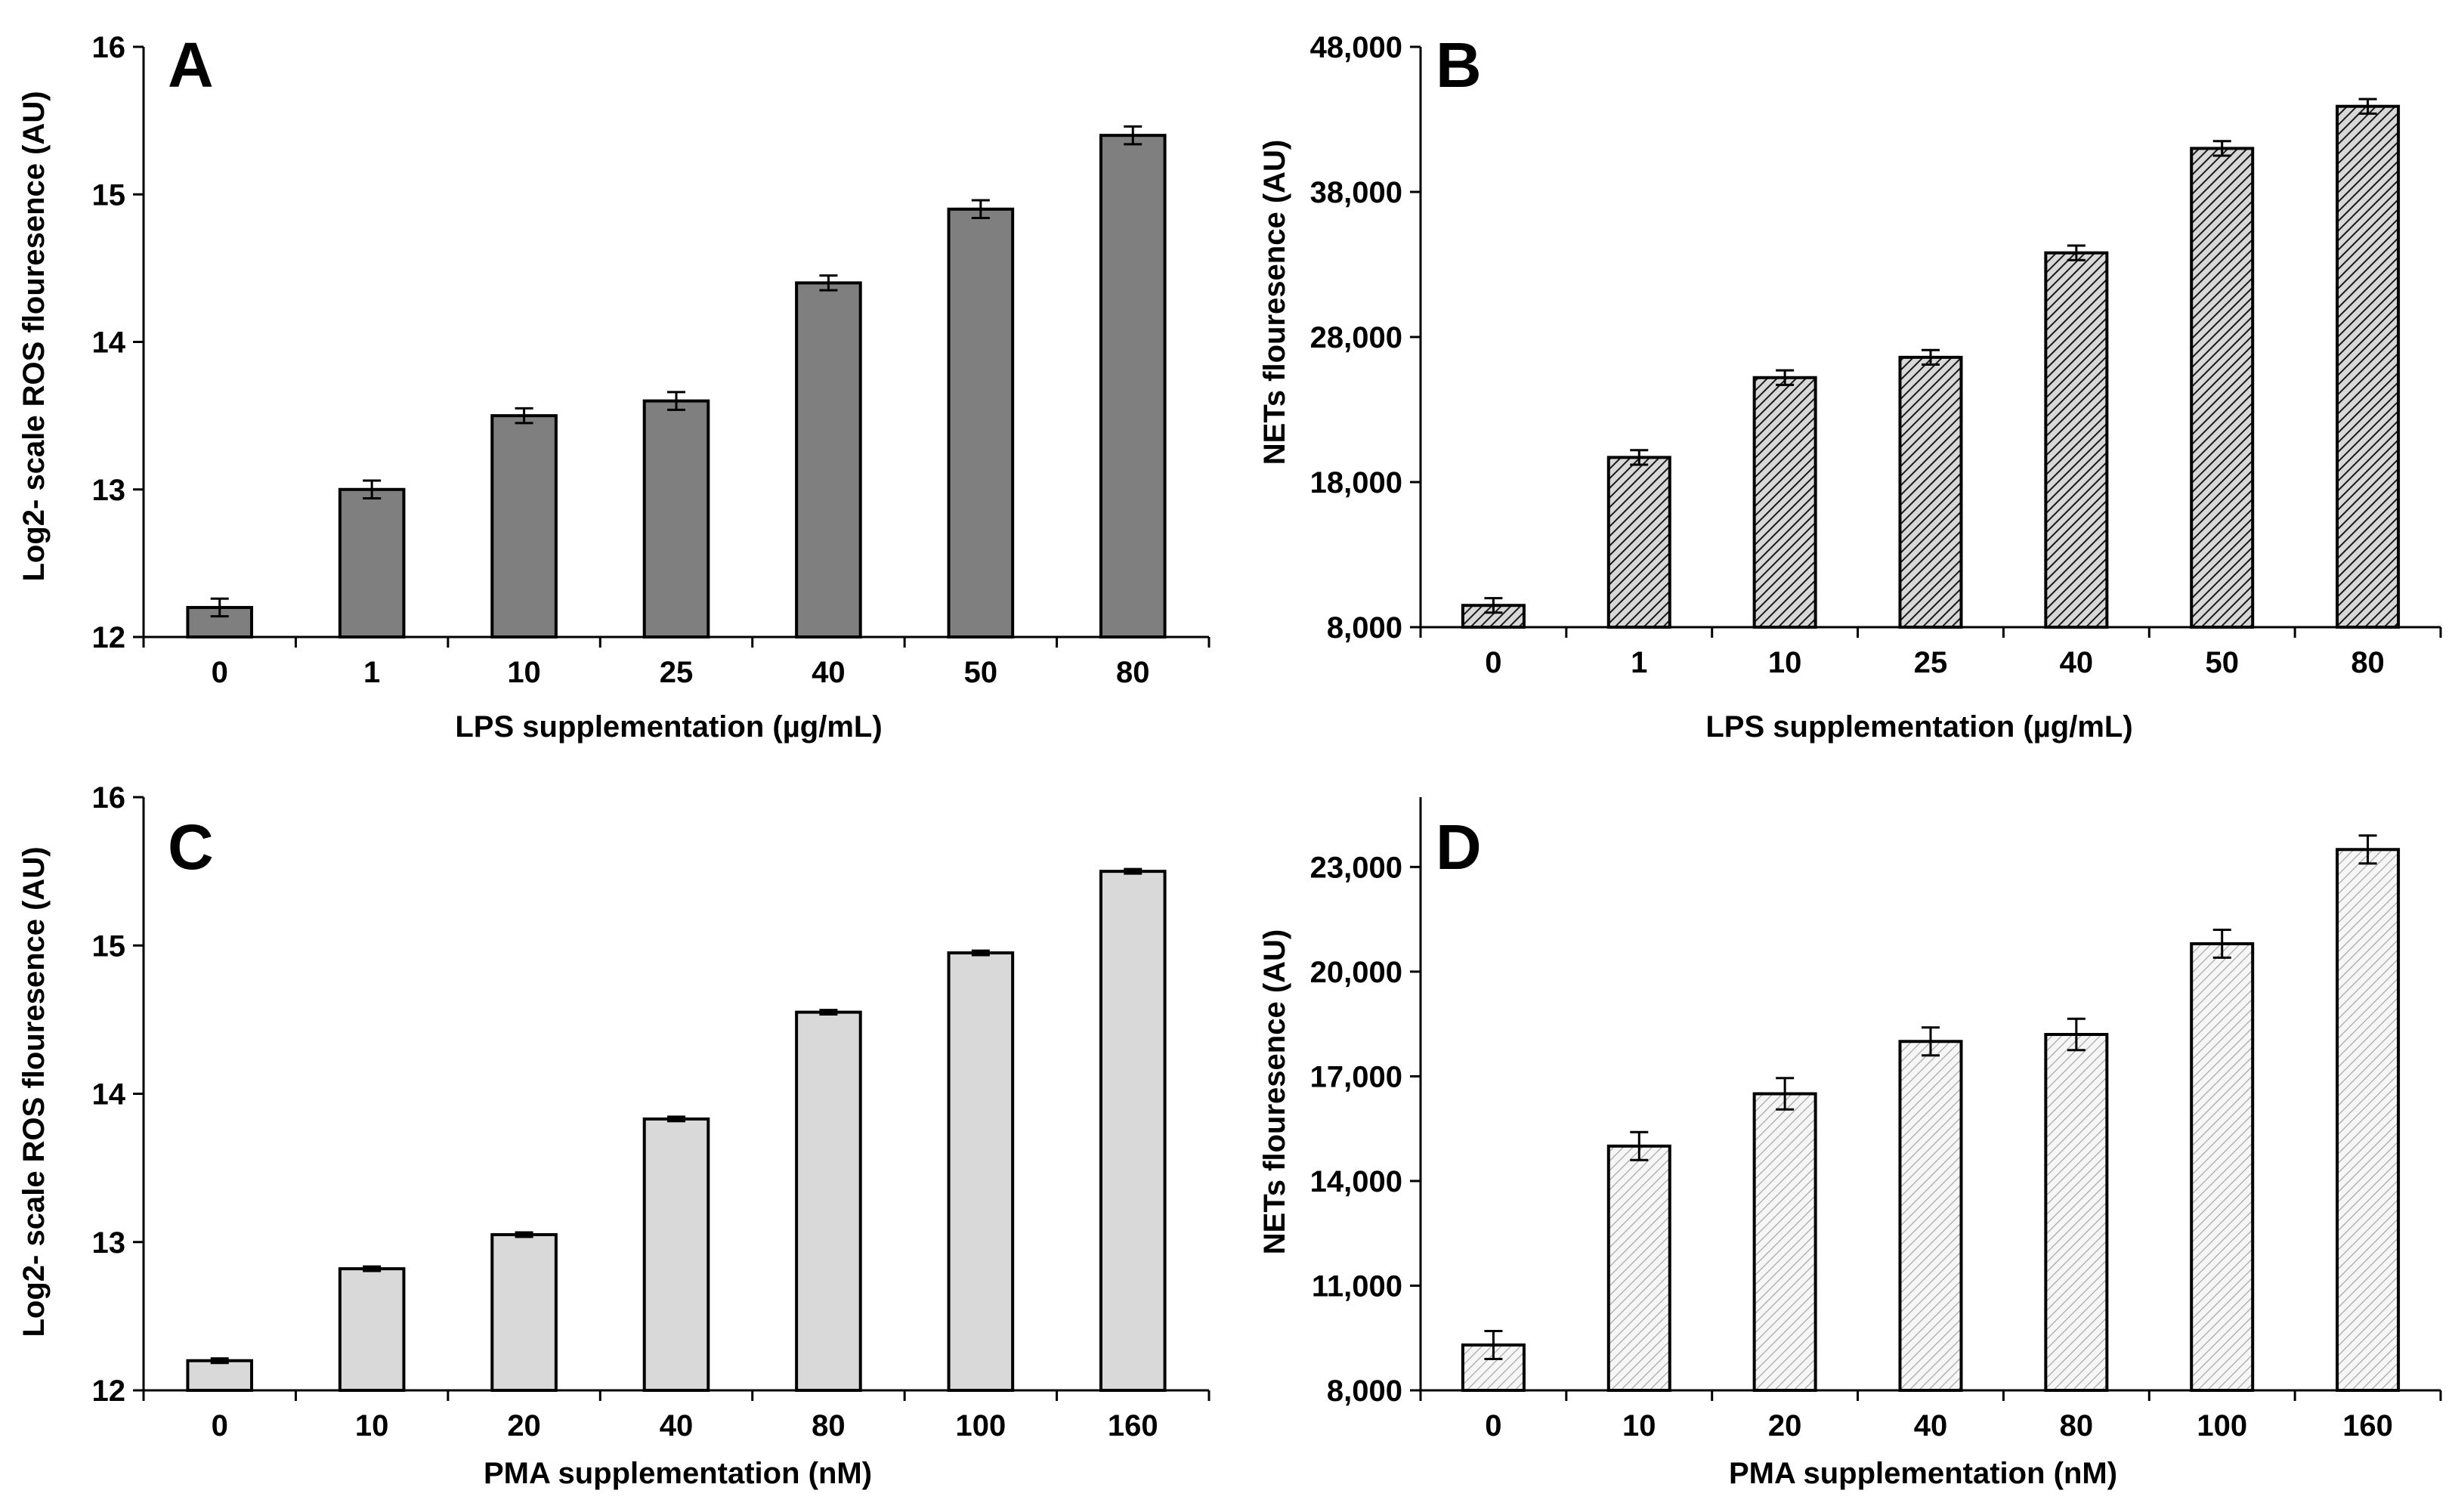  Describe the element at coordinates (109, 1391) in the screenshot. I see `panel-c-y-tick-label: 12` at that location.